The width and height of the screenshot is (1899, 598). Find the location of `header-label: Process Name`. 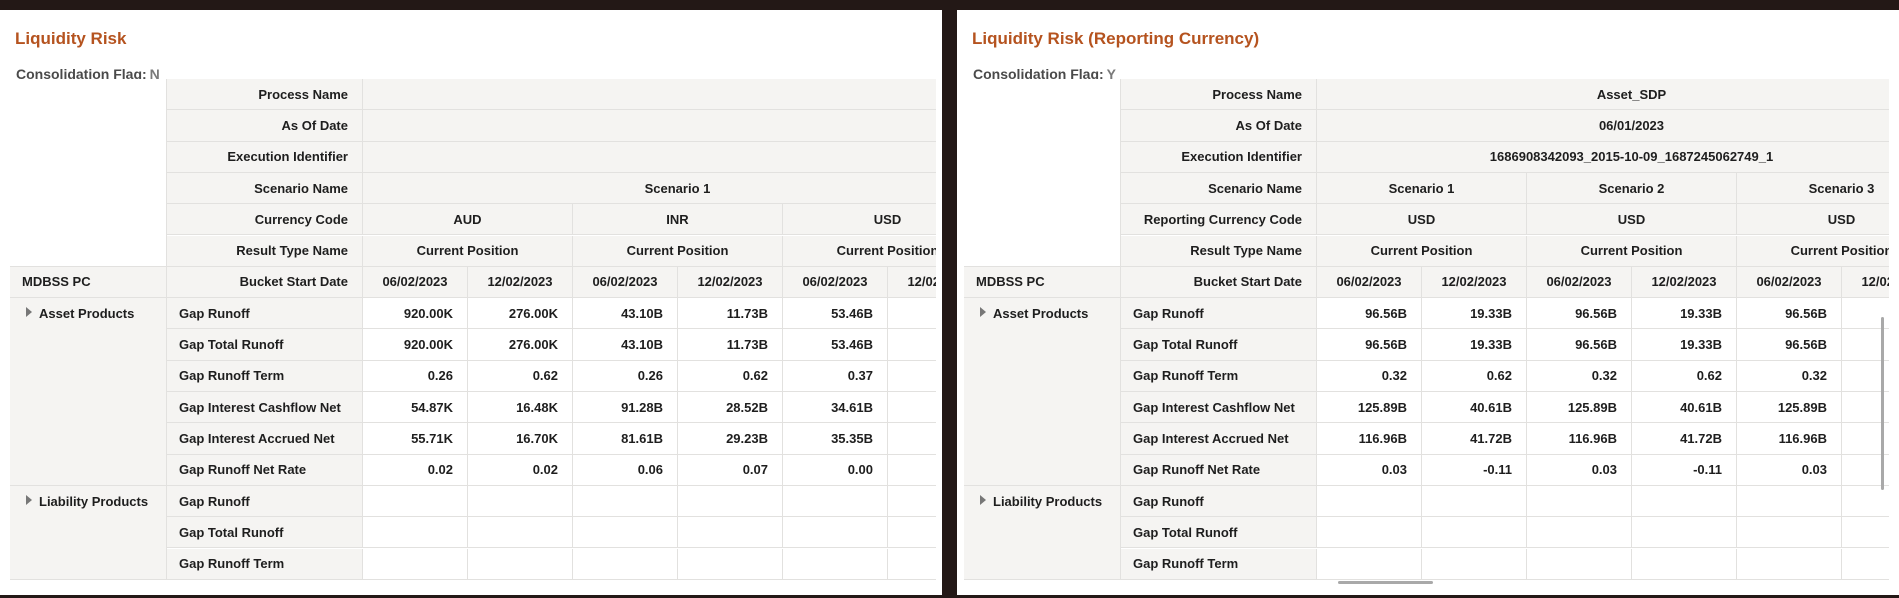

header-label: Process Name is located at coordinates (1219, 95).